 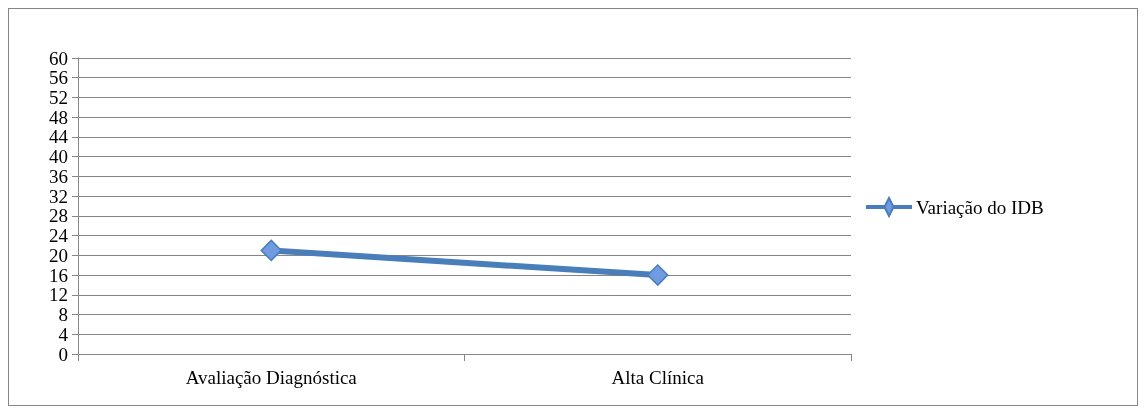 I want to click on y-tick-label: 24, so click(x=59, y=236).